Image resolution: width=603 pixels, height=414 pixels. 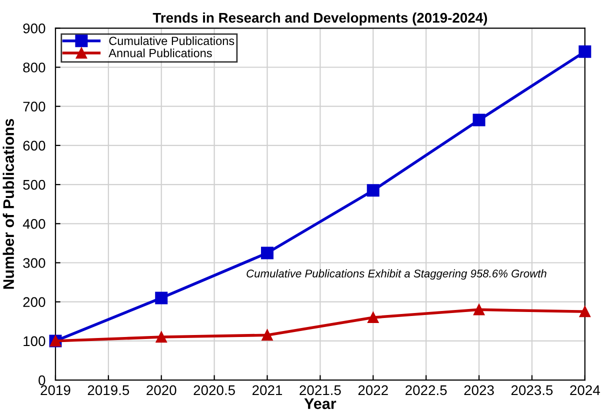 I want to click on y-tick-label: 500, so click(x=34, y=185).